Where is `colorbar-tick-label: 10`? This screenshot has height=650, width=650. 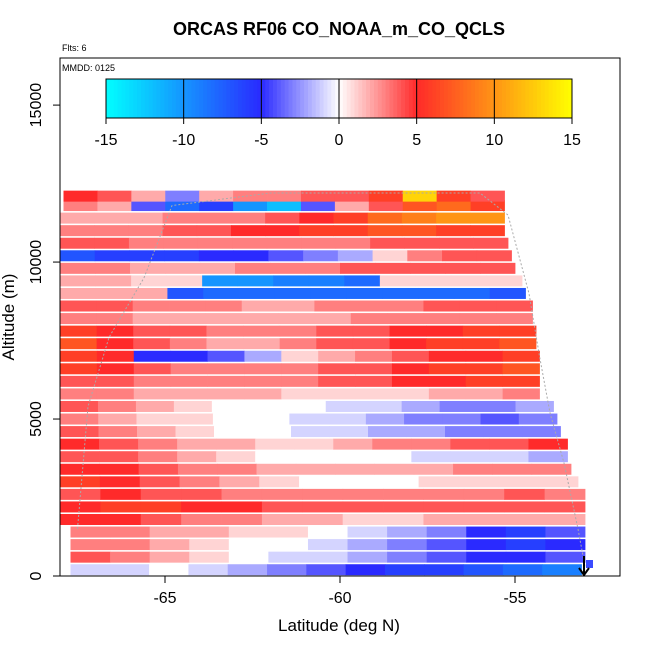
colorbar-tick-label: 10 is located at coordinates (494, 140).